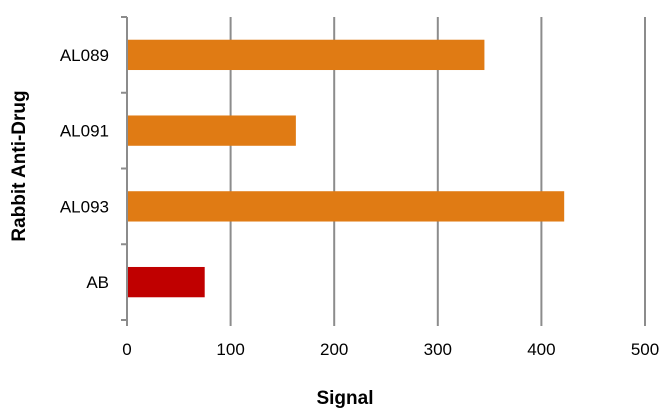 This screenshot has height=415, width=664. What do you see at coordinates (97, 282) in the screenshot?
I see `y-tick-label-ab: AB` at bounding box center [97, 282].